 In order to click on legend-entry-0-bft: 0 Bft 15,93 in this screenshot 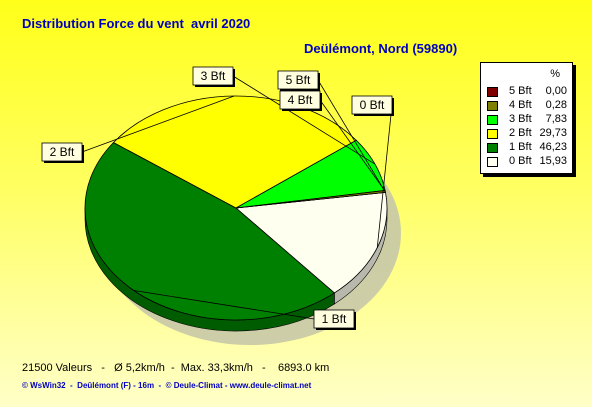, I will do `click(527, 161)`.